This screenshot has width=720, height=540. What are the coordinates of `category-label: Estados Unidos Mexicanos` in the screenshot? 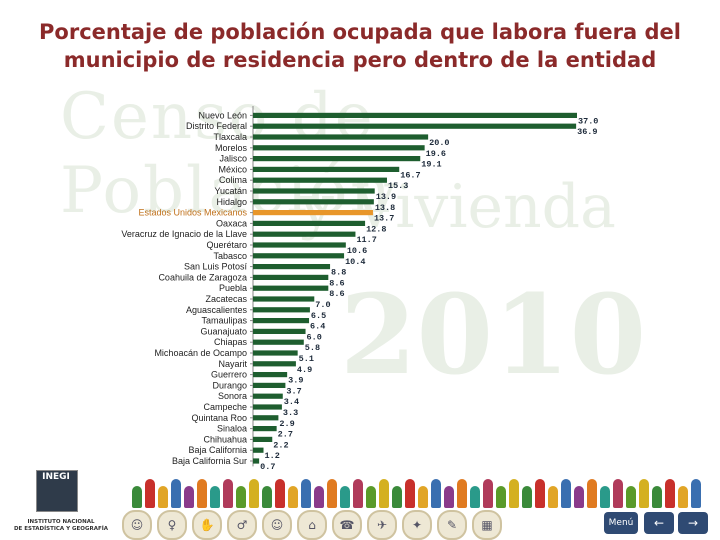 It's located at (192, 213).